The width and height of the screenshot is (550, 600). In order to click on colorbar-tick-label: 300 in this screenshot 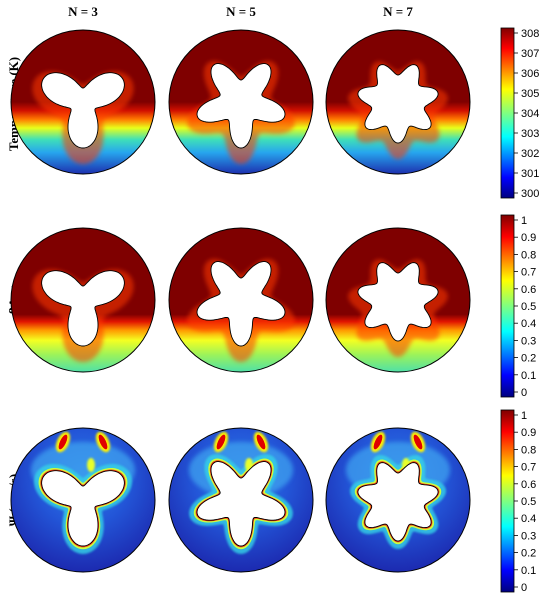, I will do `click(530, 194)`.